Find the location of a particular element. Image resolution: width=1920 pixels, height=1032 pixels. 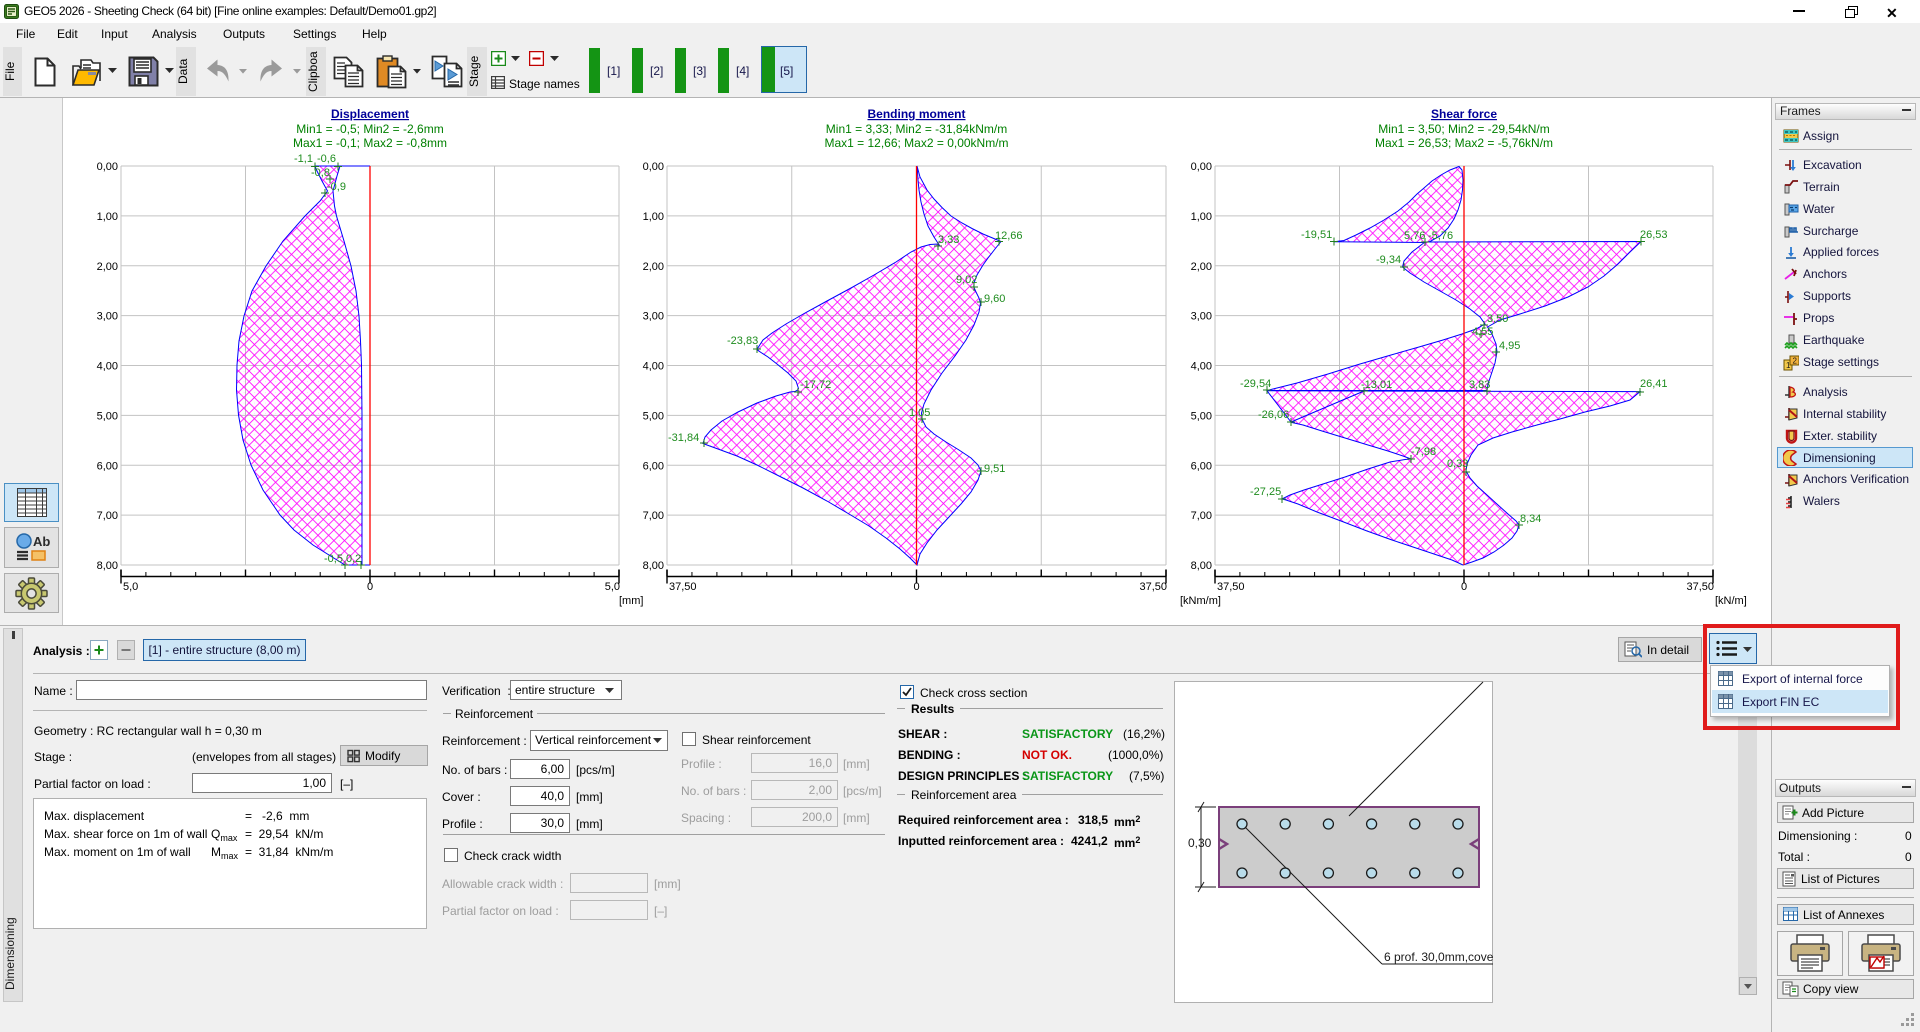

svg-text: Max1 = 12,66; Max2 = 0,00kNm/m is located at coordinates (916, 143).